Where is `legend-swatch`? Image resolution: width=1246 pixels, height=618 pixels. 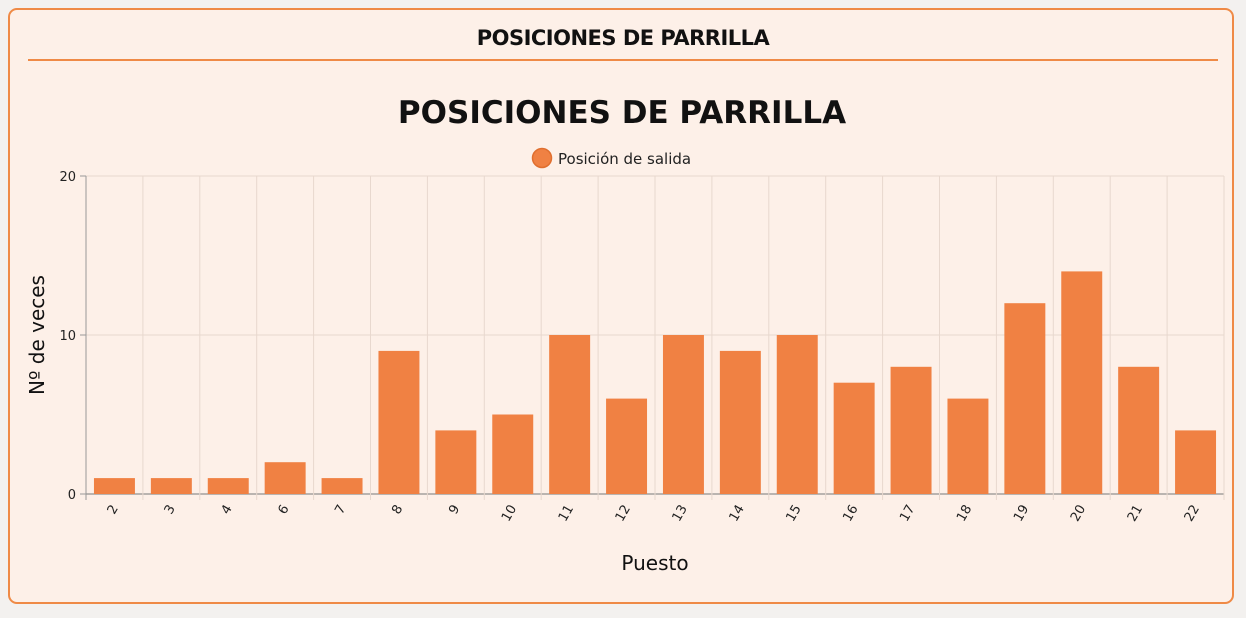
legend-swatch is located at coordinates (542, 158).